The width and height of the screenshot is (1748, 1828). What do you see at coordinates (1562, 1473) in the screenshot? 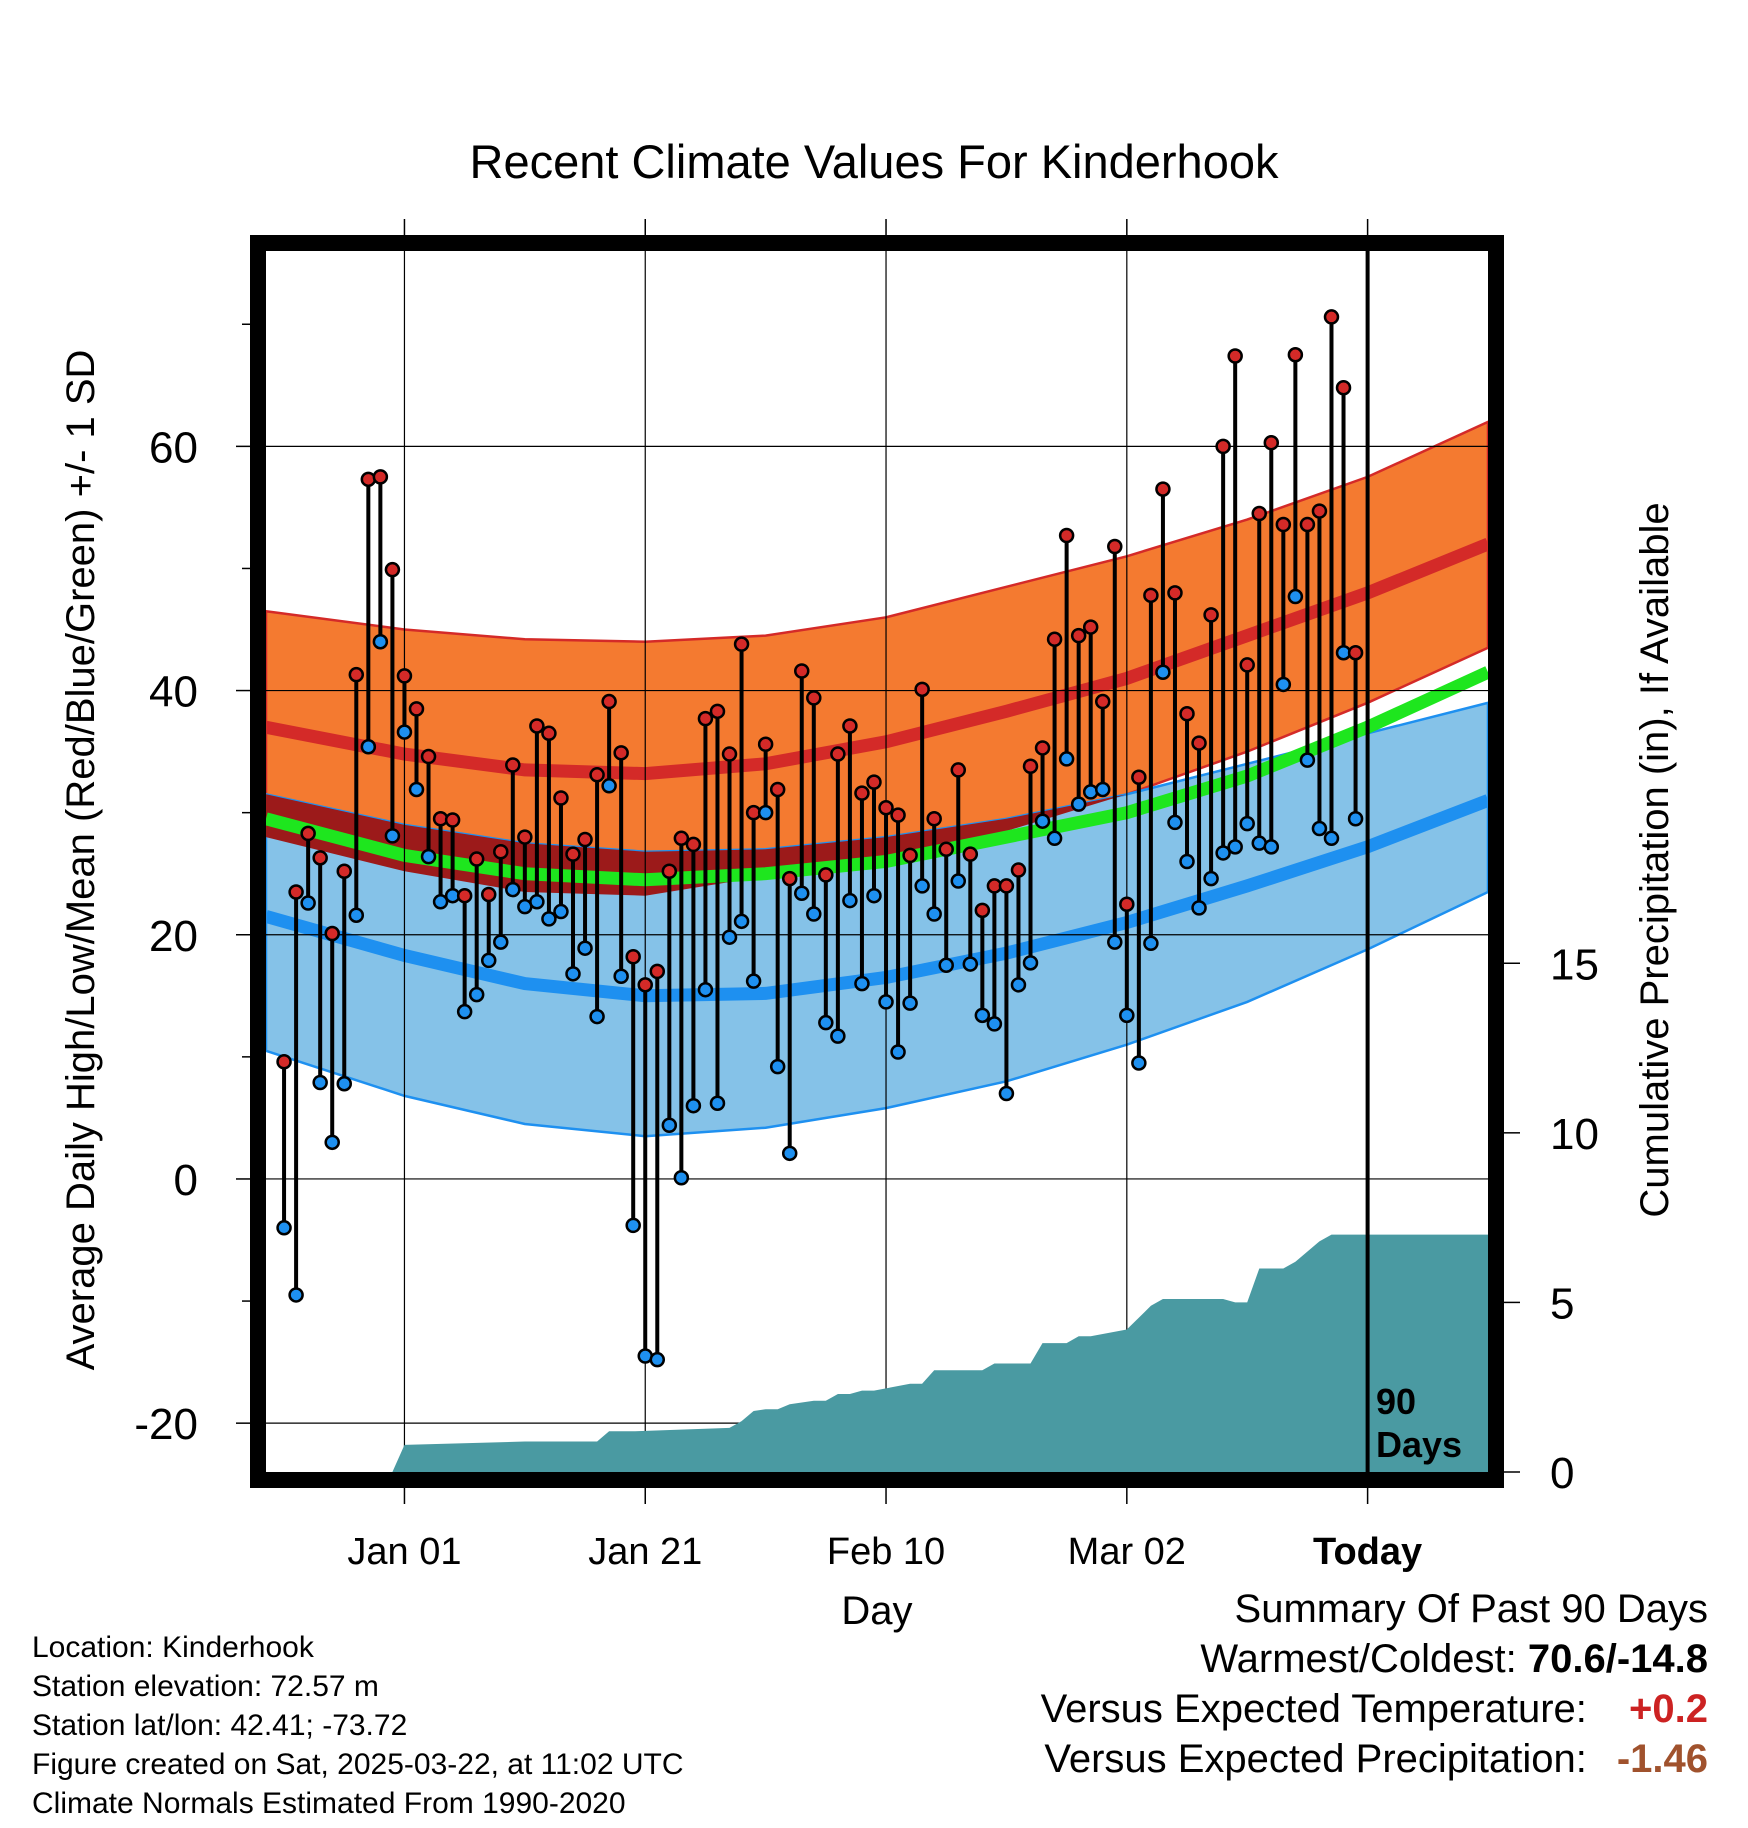
I see `y-right-tick-label: 0` at bounding box center [1562, 1473].